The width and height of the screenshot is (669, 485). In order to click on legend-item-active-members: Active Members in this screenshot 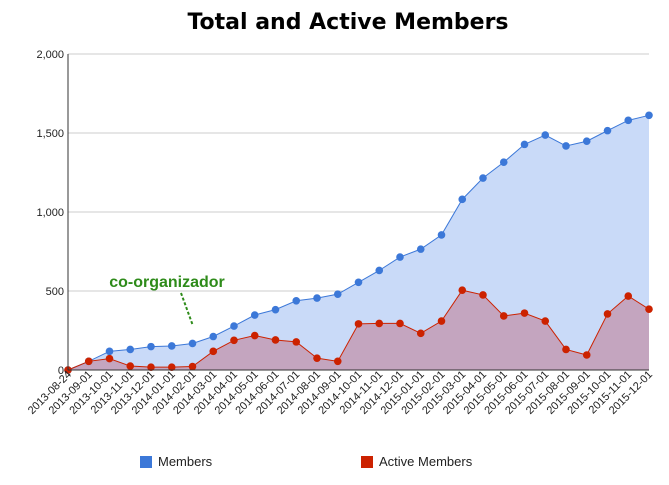, I will do `click(416, 461)`.